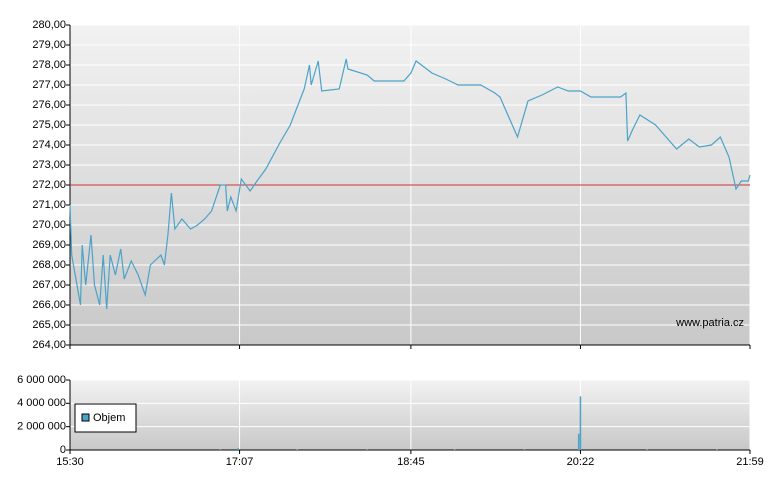 This screenshot has height=495, width=780. What do you see at coordinates (49, 145) in the screenshot?
I see `y-tick-label: 274,00` at bounding box center [49, 145].